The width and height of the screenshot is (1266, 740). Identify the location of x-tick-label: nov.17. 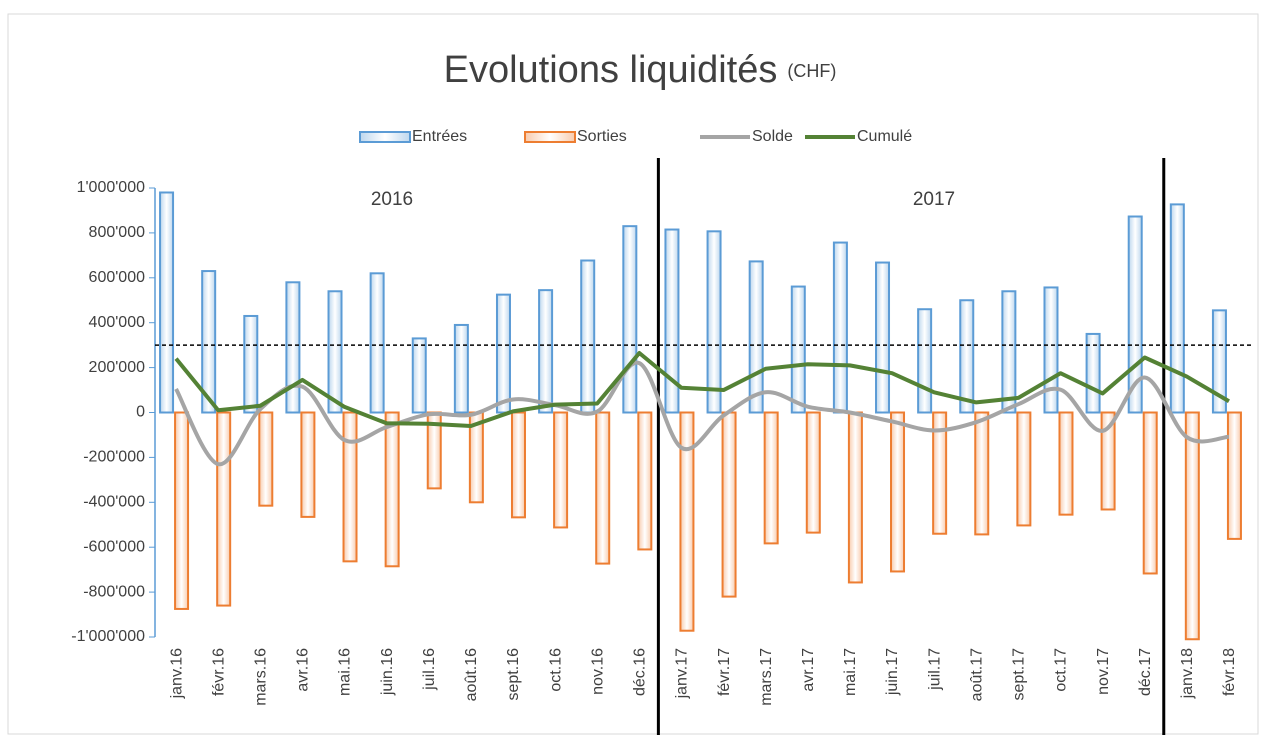
(1103, 671).